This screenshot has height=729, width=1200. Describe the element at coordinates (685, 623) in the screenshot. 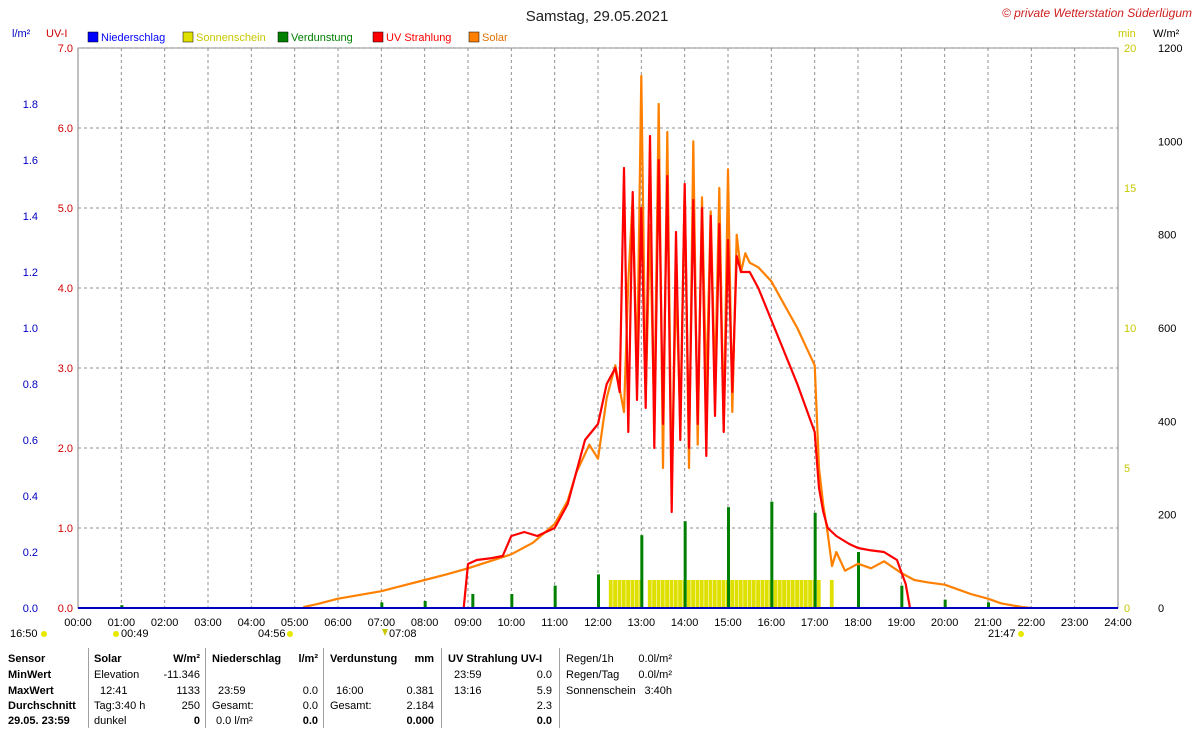

I see `x-tick-label: 14:00` at that location.